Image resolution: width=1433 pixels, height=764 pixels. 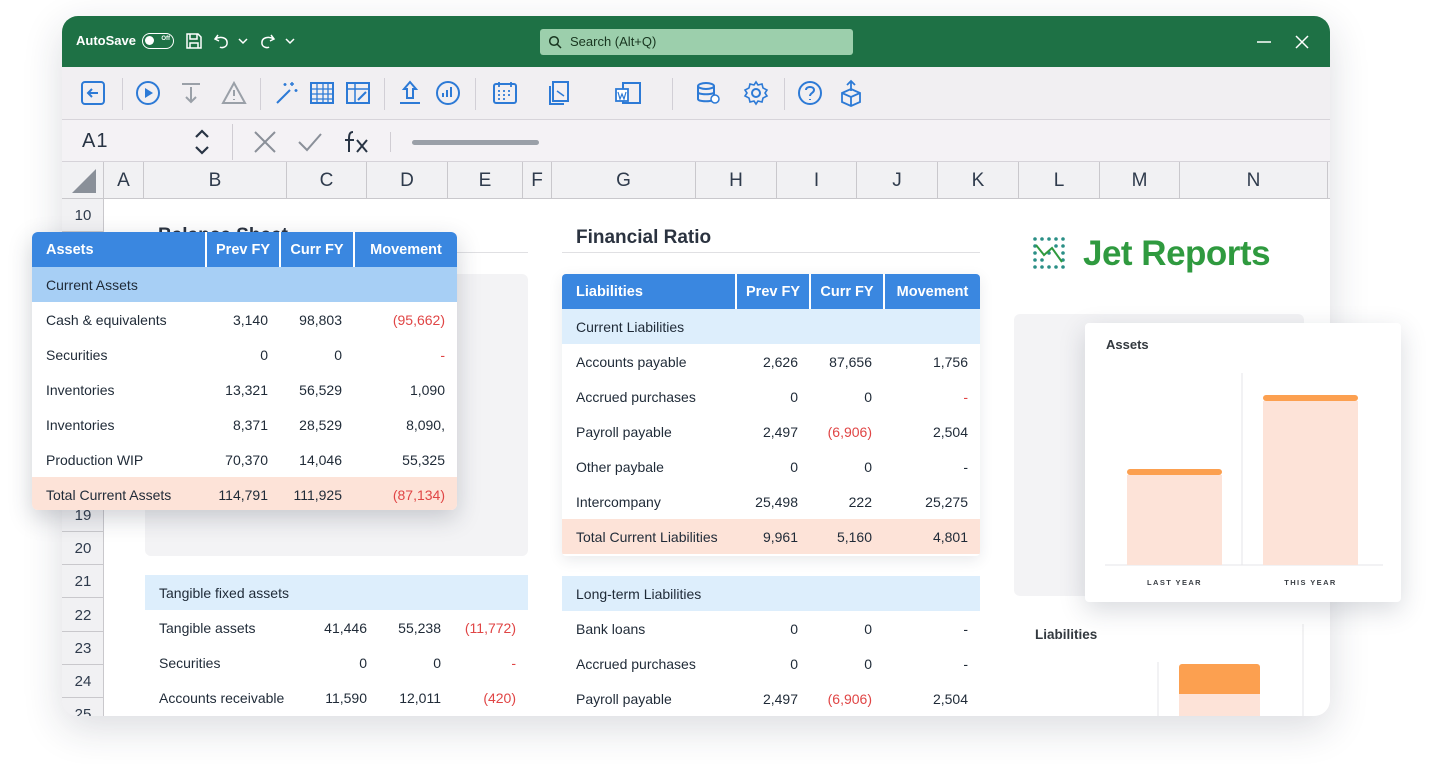 What do you see at coordinates (771, 536) in the screenshot?
I see `total-row: Total Current Liabilities 9,961 5,160 4,801` at bounding box center [771, 536].